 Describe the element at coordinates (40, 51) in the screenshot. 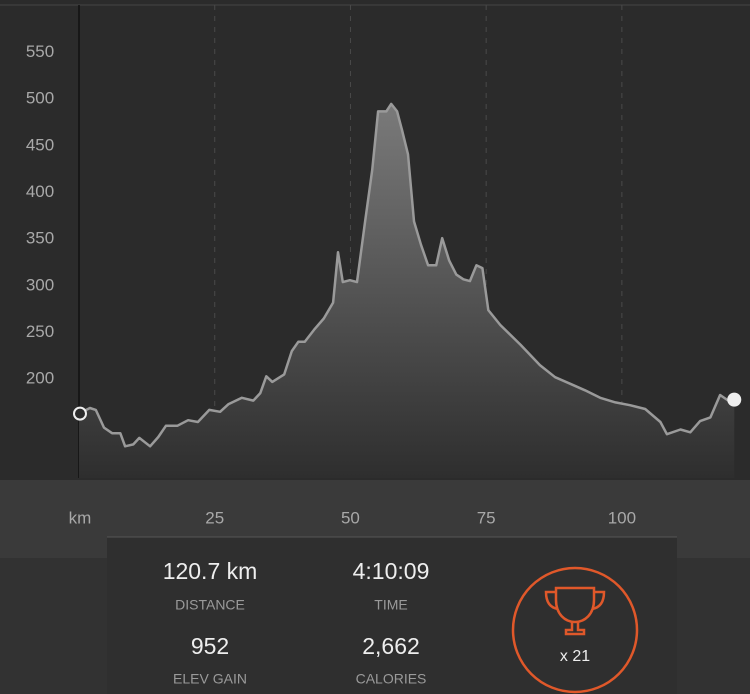

I see `y-tick-label: 550` at that location.